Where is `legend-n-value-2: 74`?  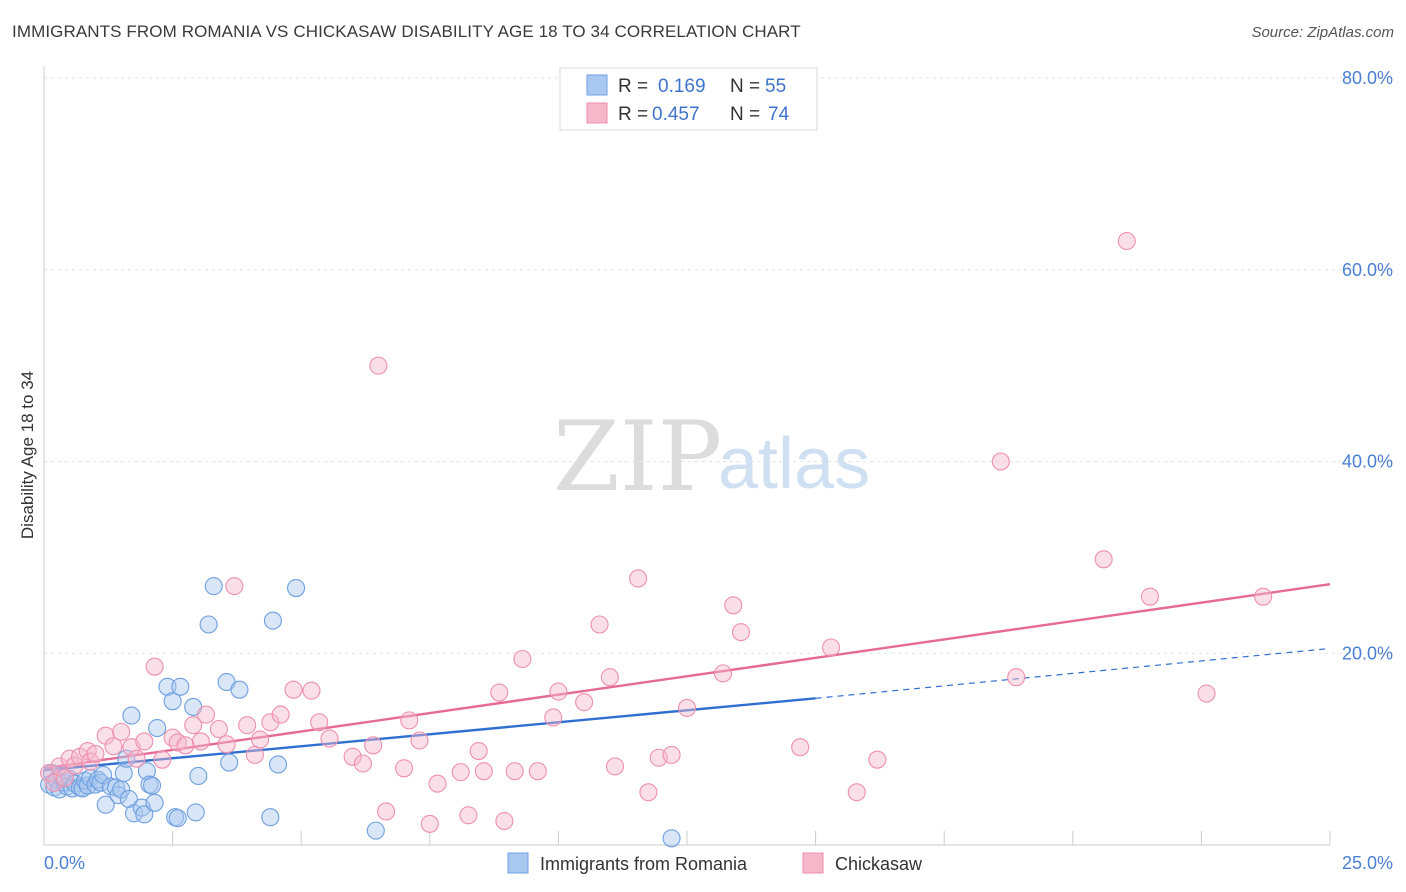
legend-n-value-2: 74 is located at coordinates (779, 114).